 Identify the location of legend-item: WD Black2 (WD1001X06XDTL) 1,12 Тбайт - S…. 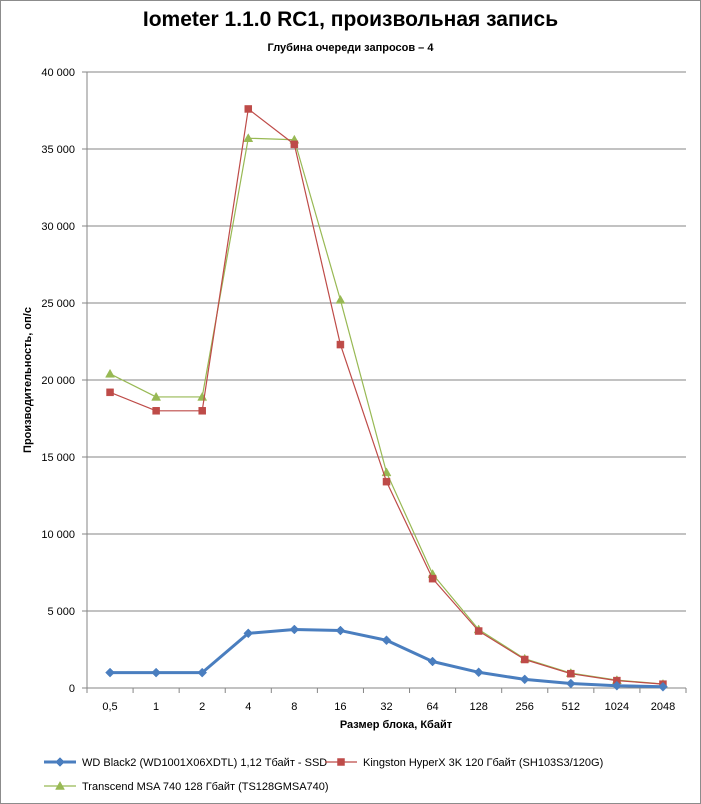
(185, 763).